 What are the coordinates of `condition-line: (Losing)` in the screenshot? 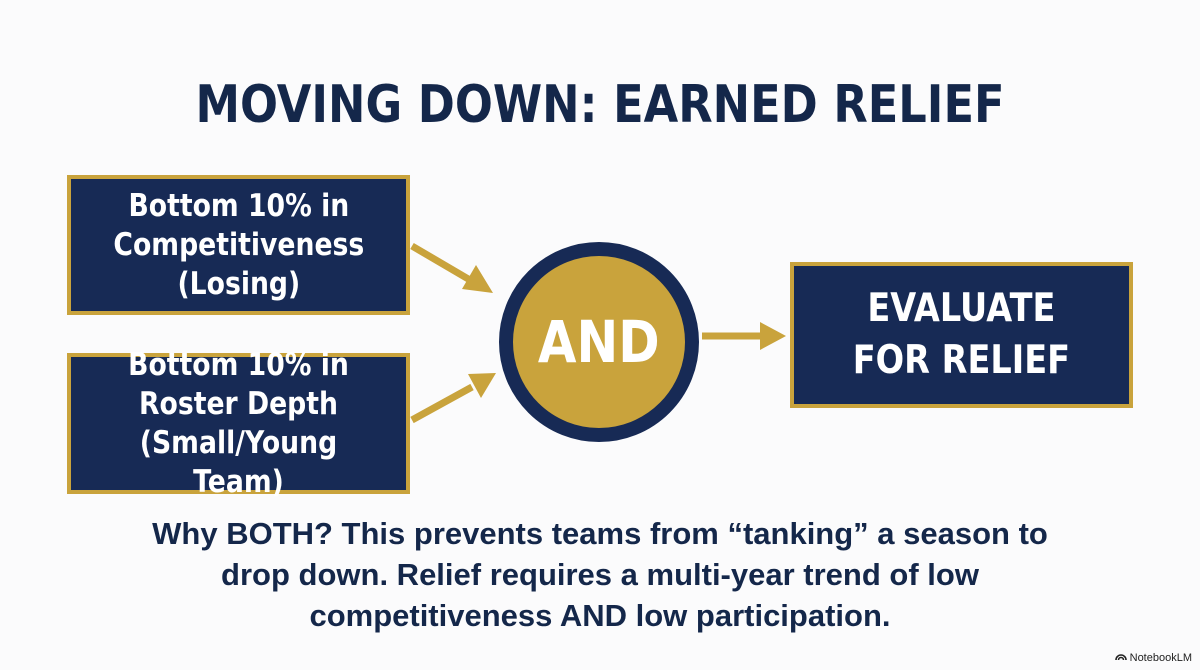 It's located at (238, 283).